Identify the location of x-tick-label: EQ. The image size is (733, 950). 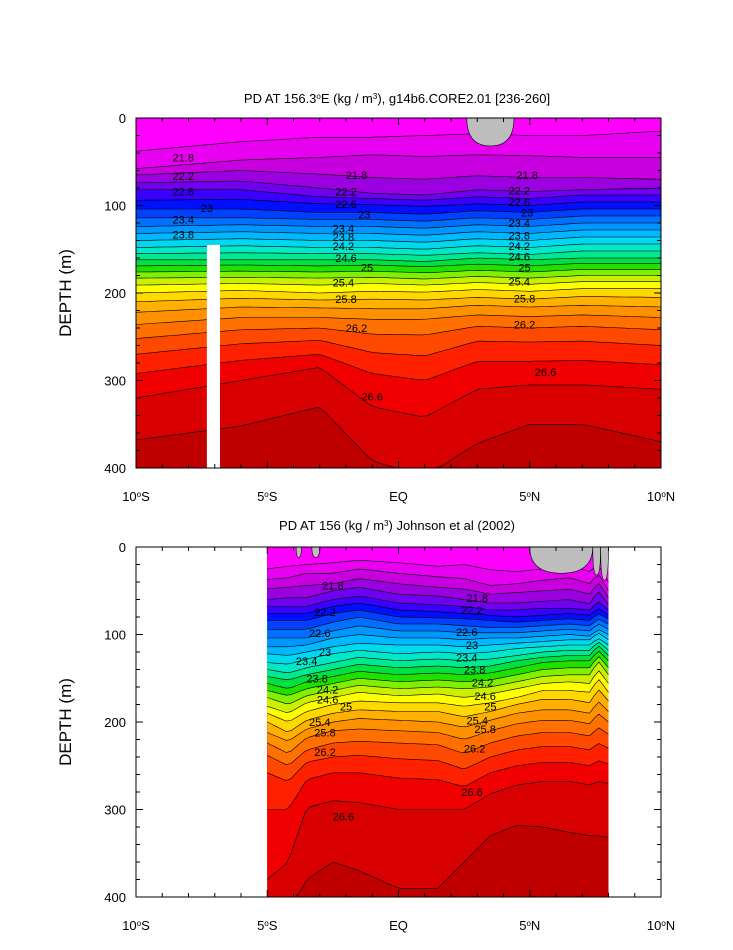
(398, 496).